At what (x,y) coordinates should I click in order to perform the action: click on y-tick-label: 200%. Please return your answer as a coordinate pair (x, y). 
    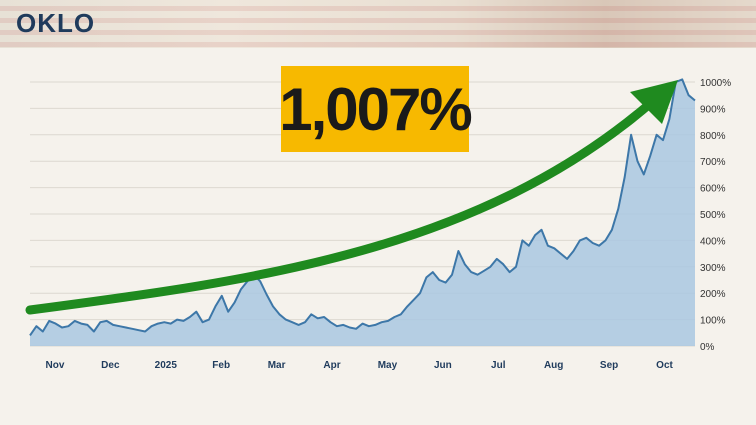
    Looking at the image, I should click on (713, 294).